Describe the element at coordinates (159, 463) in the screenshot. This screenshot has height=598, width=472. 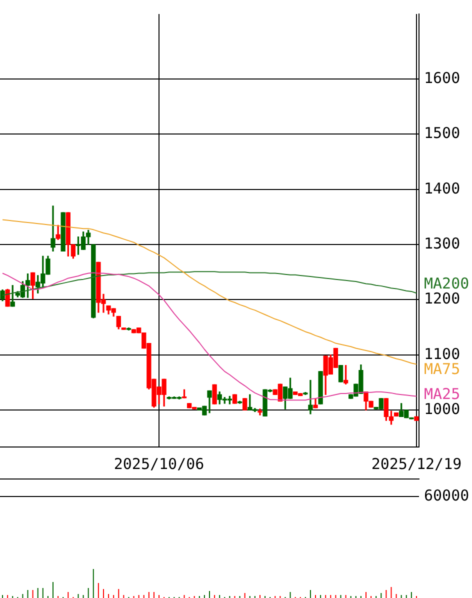
I see `x-tick-label: 2025/10/06` at that location.